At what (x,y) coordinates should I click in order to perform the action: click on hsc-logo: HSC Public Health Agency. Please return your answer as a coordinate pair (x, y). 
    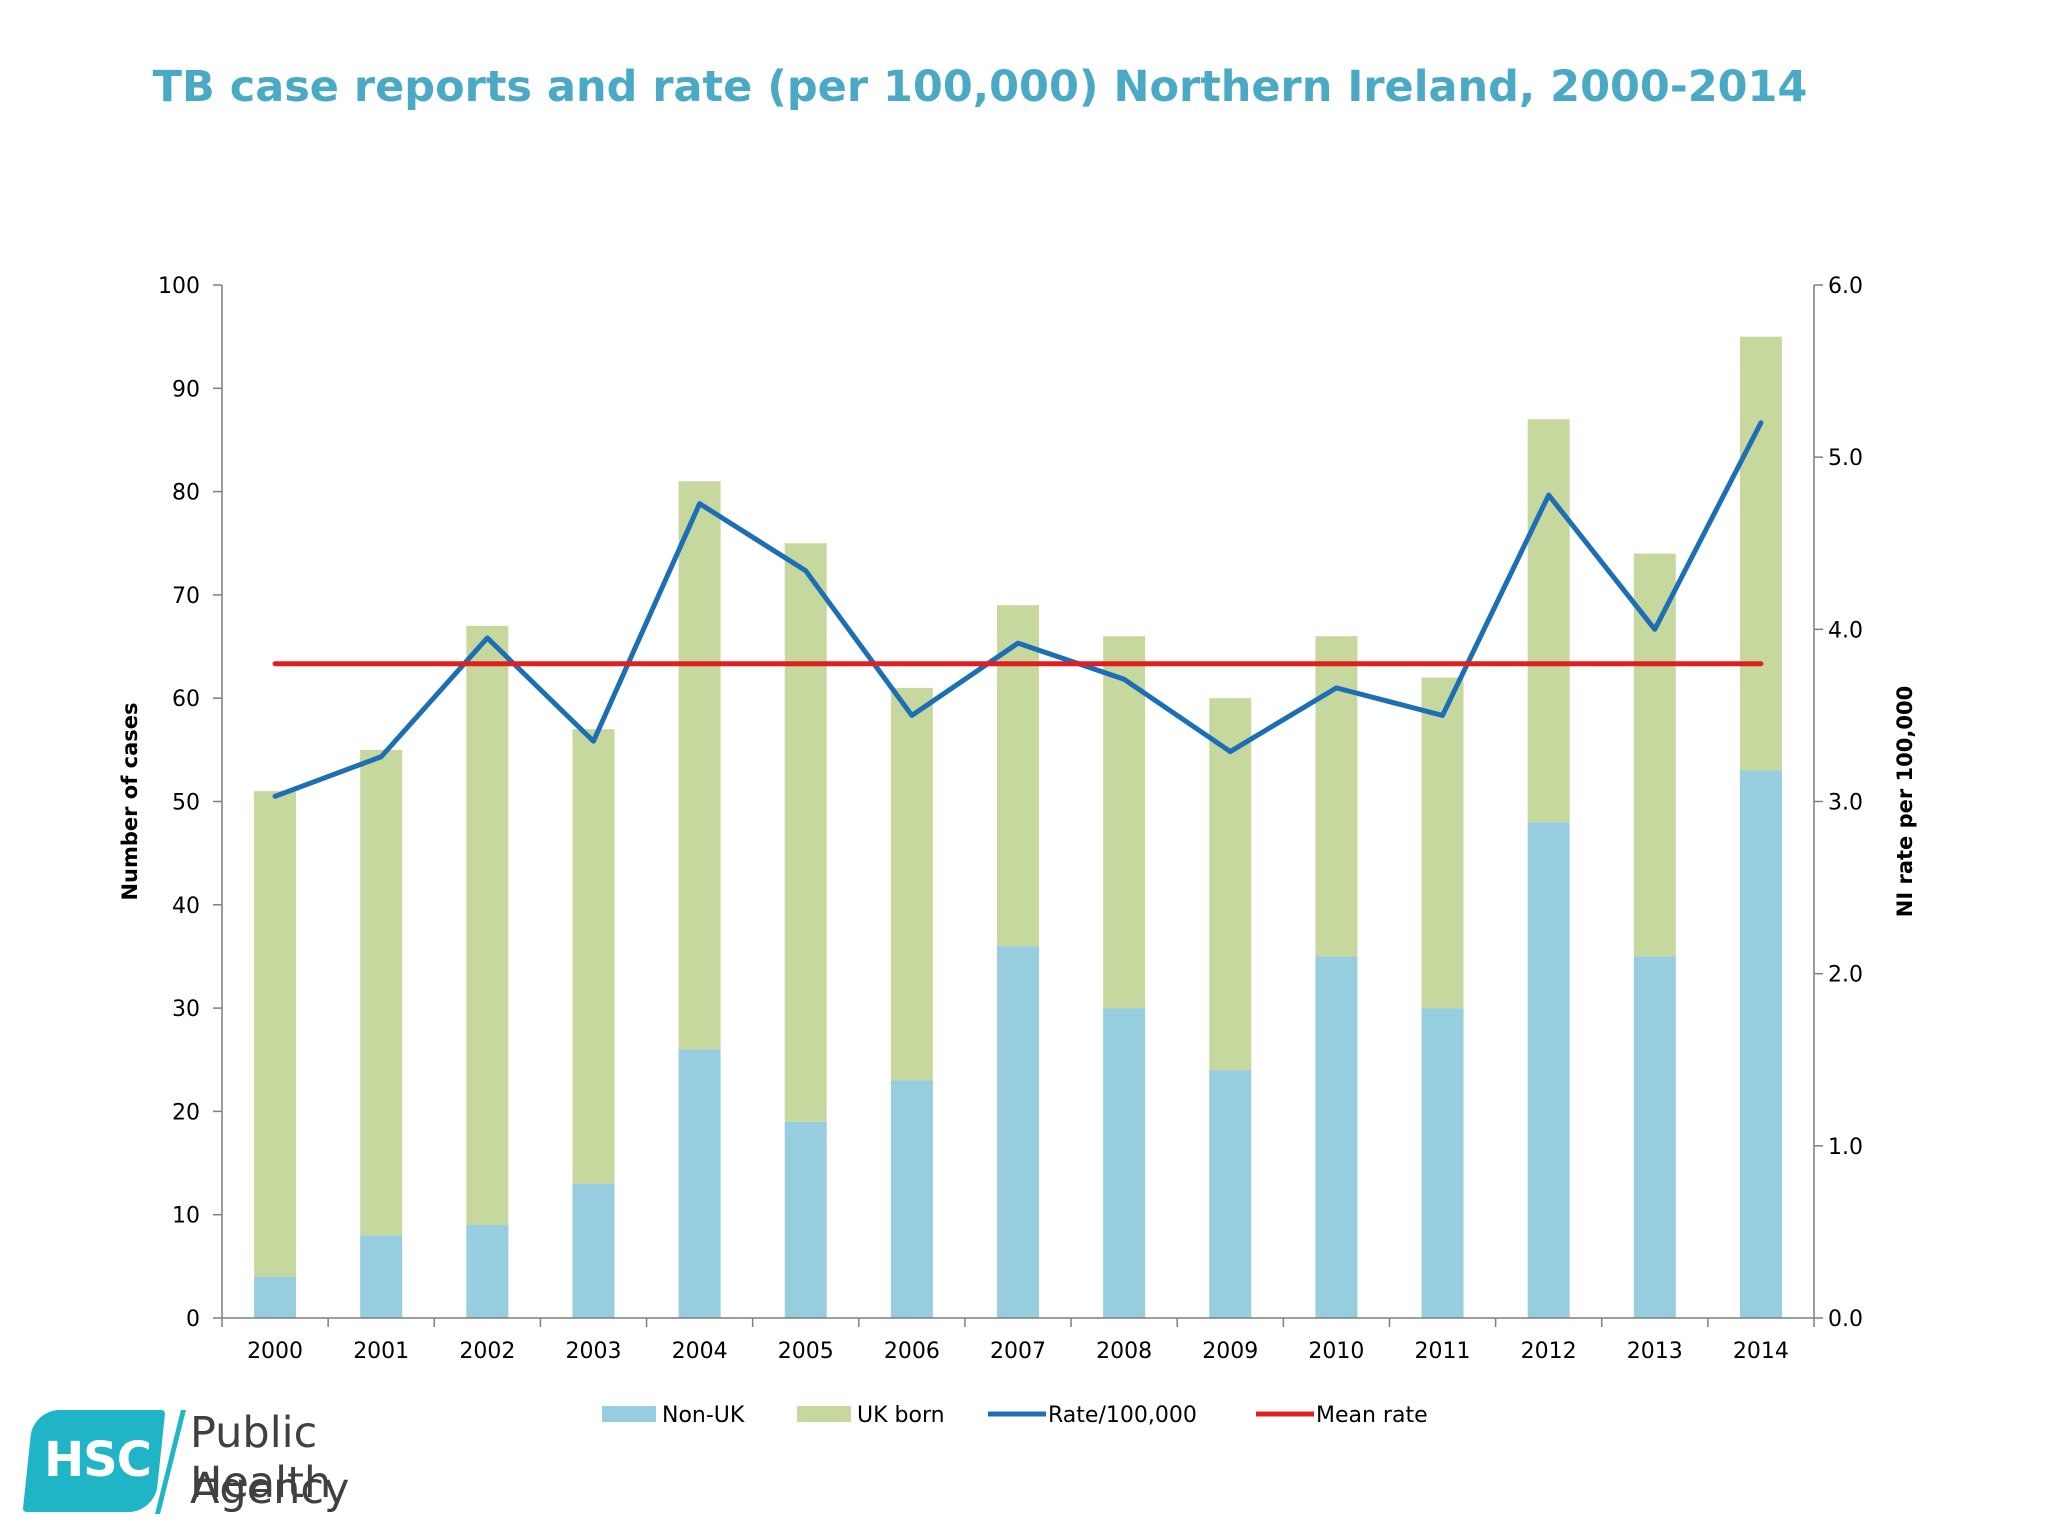
    Looking at the image, I should click on (235, 1464).